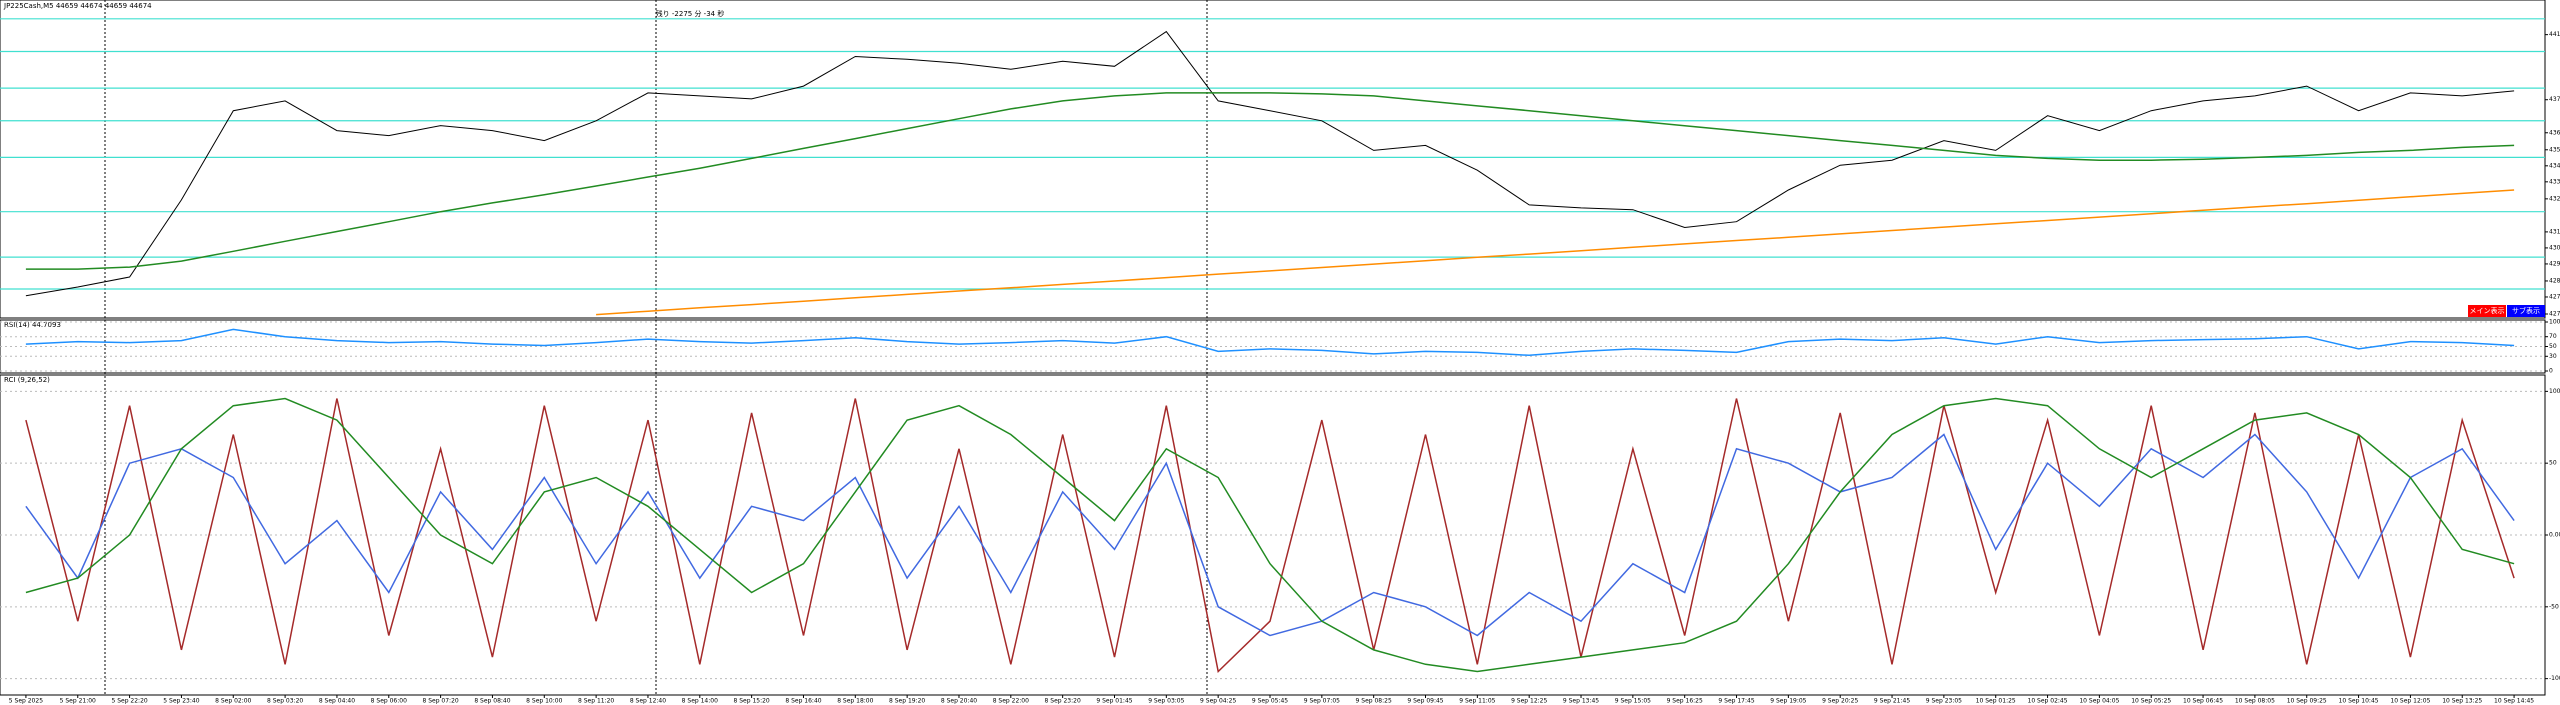 The image size is (2560, 705). I want to click on x-tick-label: 8 Sep 20:40, so click(959, 701).